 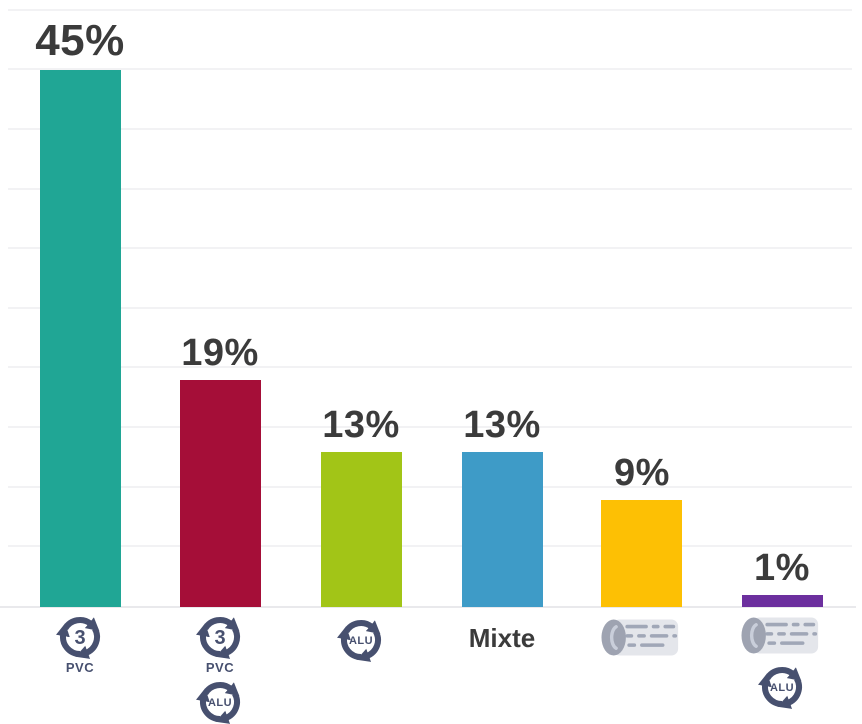 I want to click on bar-pvc, so click(x=80, y=338).